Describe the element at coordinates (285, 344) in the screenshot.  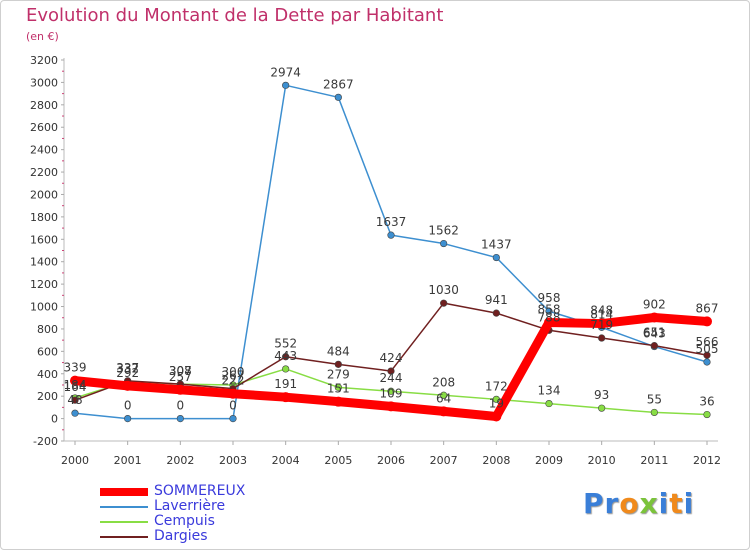
I see `data-label-dargies: 552` at that location.